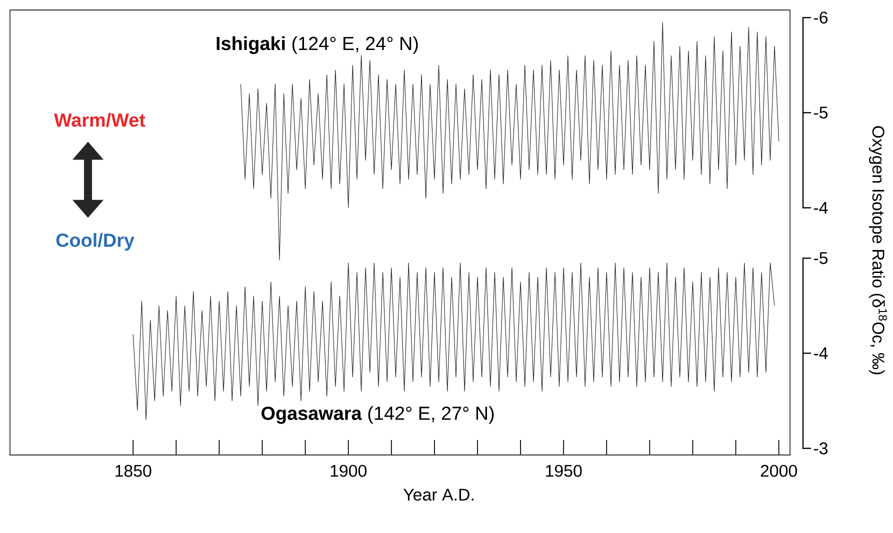 The image size is (893, 533). Describe the element at coordinates (821, 448) in the screenshot. I see `y2-tick-label: -3` at that location.